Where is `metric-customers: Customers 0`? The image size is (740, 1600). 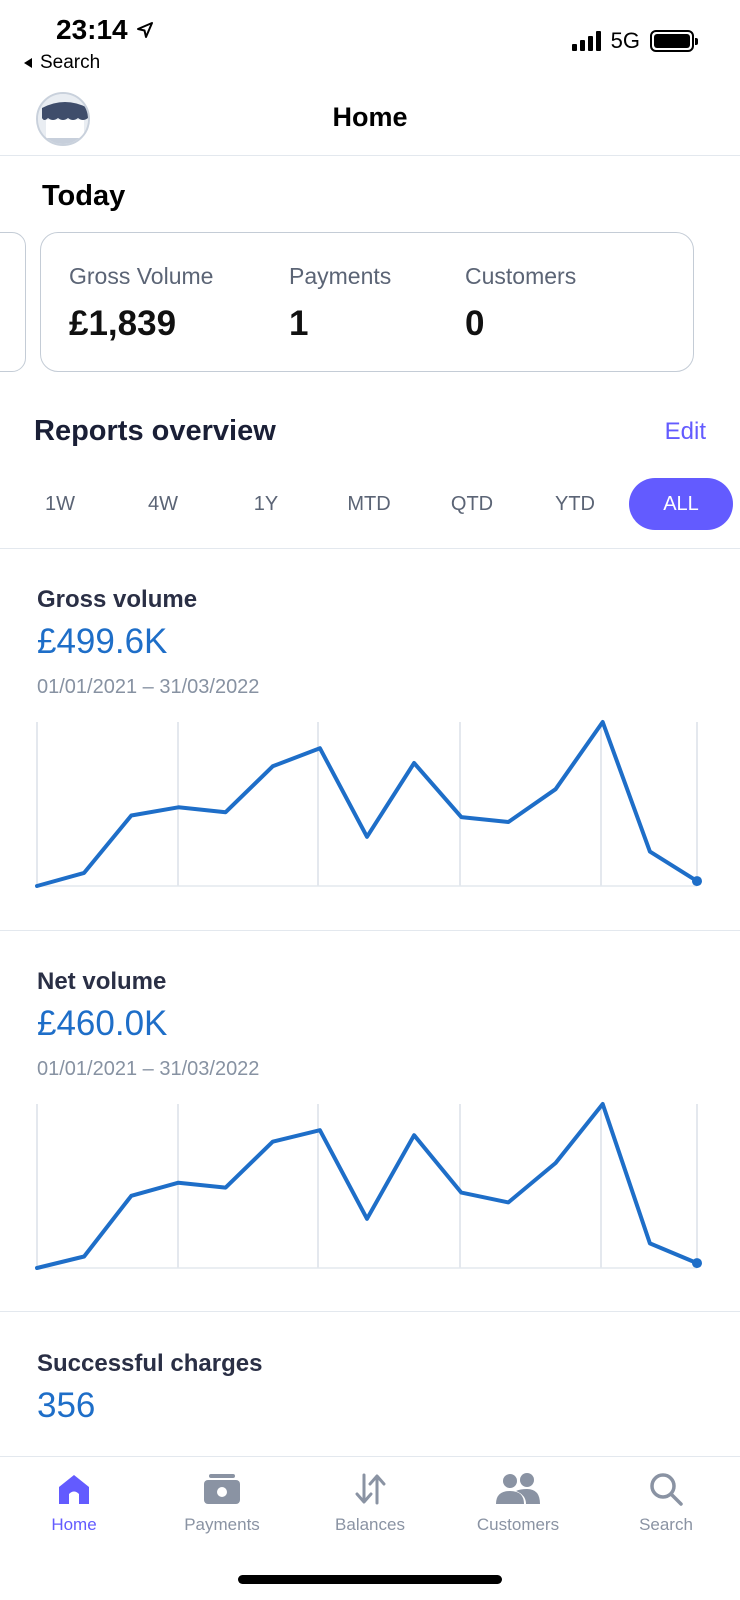 metric-customers: Customers 0 is located at coordinates (520, 303).